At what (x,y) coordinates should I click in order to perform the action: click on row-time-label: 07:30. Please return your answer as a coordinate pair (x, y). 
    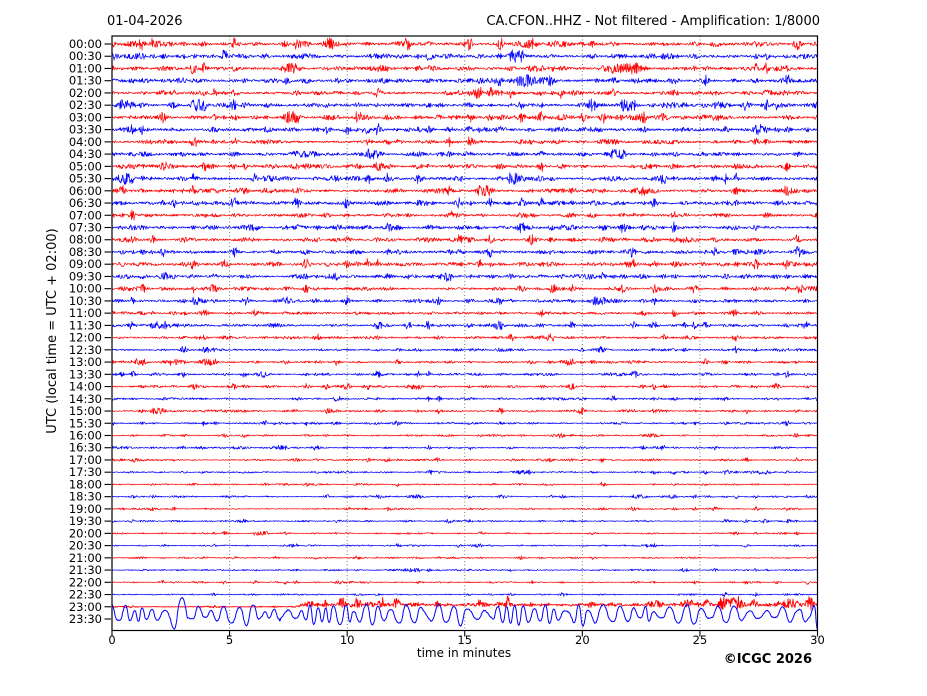
    Looking at the image, I should click on (85, 228).